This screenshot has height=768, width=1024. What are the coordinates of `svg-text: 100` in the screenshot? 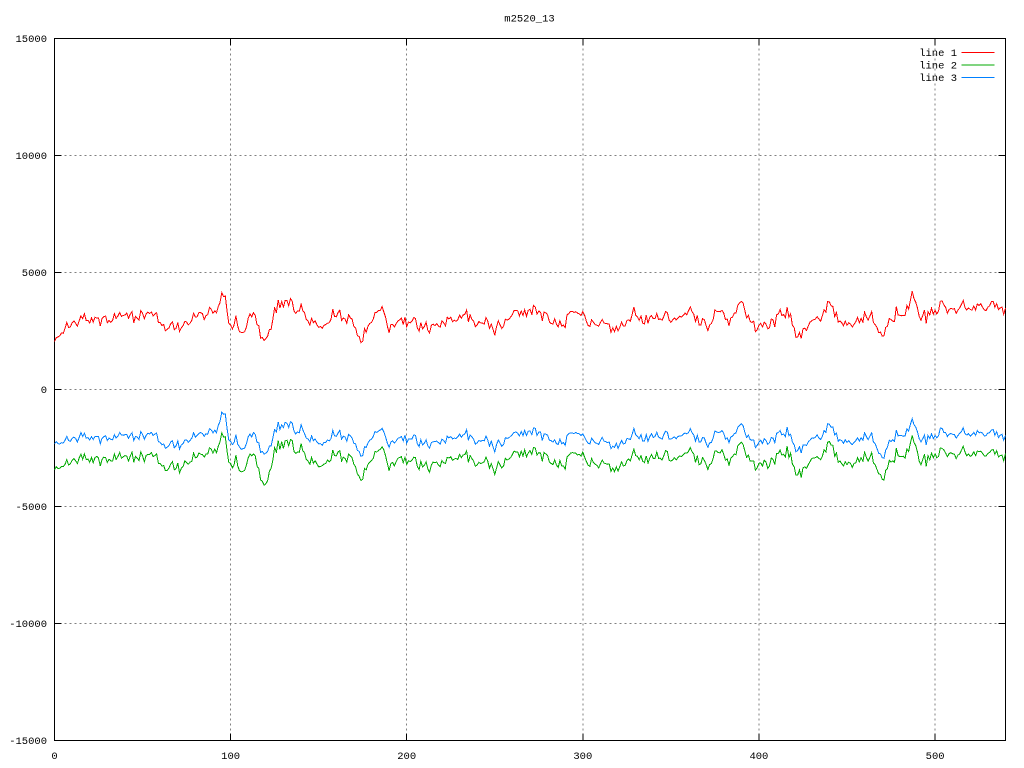 It's located at (230, 757).